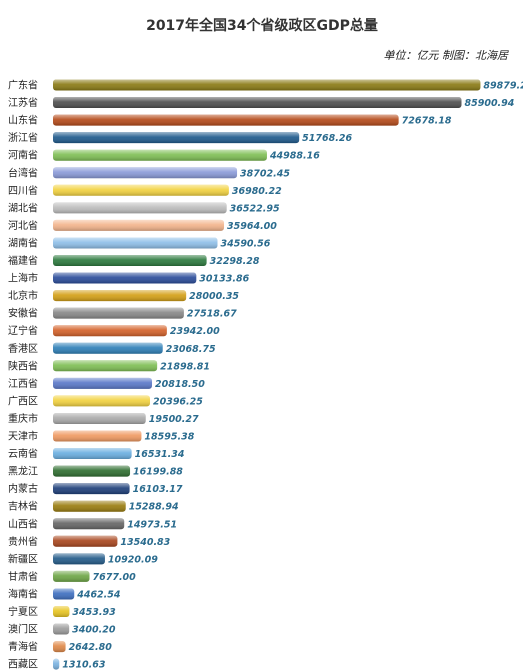 The height and width of the screenshot is (671, 523). Describe the element at coordinates (23, 383) in the screenshot. I see `category-label: 江西省` at that location.